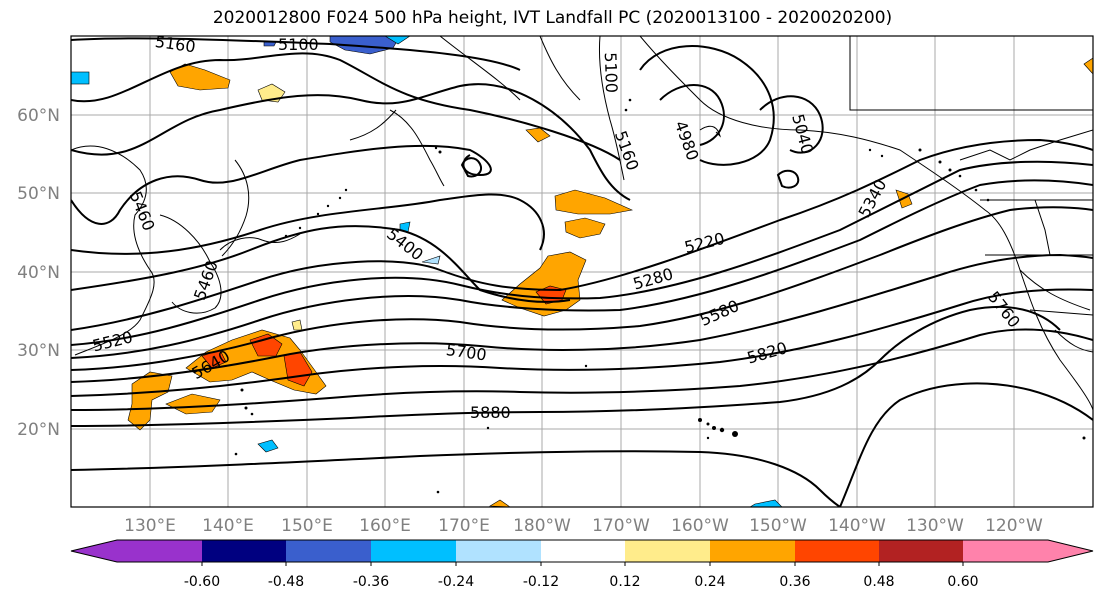 The image size is (1105, 601). What do you see at coordinates (150, 526) in the screenshot?
I see `lon-tick-label: 130°E` at bounding box center [150, 526].